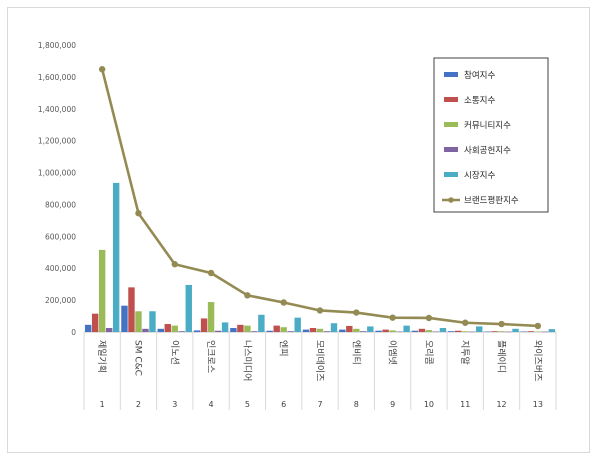 Image resolution: width=600 pixels, height=462 pixels. What do you see at coordinates (102, 356) in the screenshot?
I see `category-label: 제일기획` at bounding box center [102, 356].